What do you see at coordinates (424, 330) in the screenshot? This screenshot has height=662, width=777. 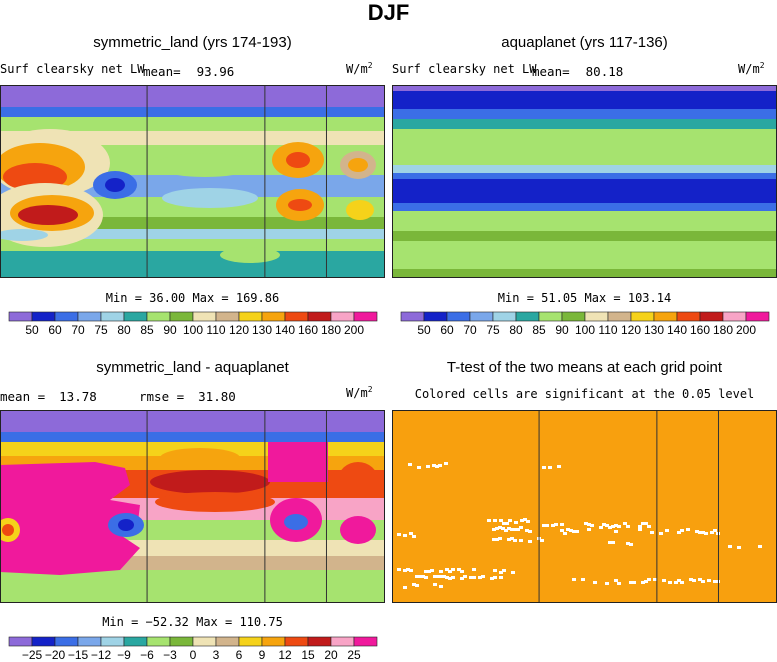 I see `colorbar-tick-label: 50` at bounding box center [424, 330].